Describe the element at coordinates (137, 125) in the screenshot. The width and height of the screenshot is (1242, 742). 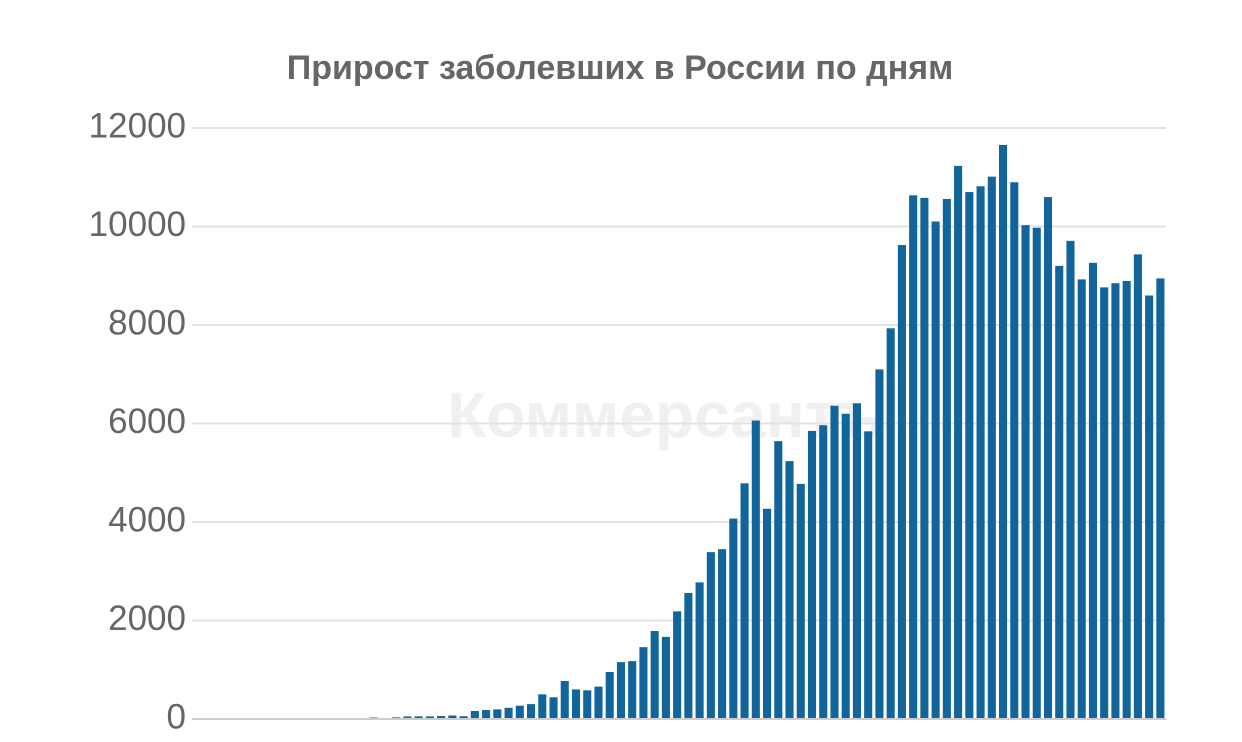
I see `y-tick-label: 12000` at that location.